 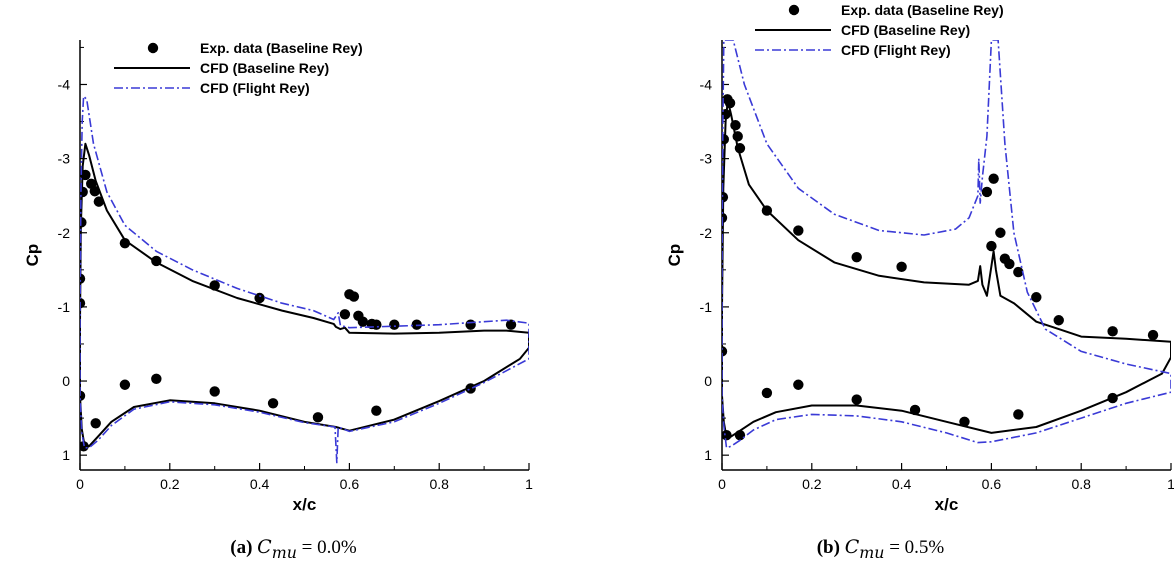 I want to click on caption-b-symbol: C, so click(x=852, y=547).